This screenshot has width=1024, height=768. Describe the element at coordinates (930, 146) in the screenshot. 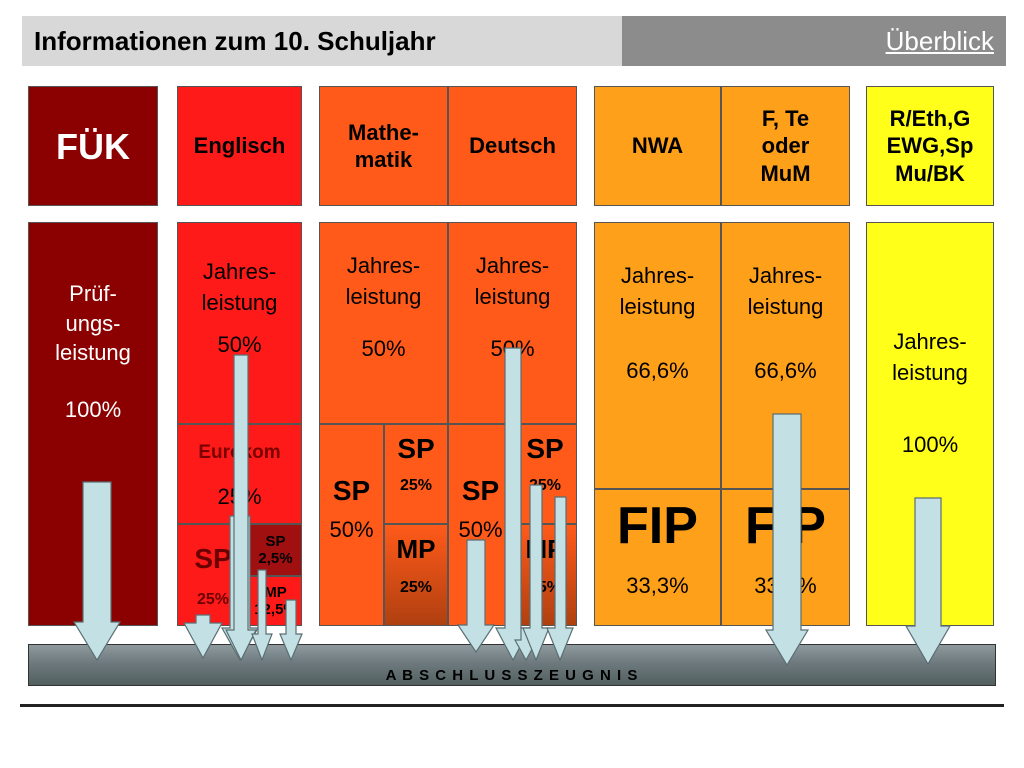

I see `subject-header-reth: R/Eth,G EWG,Sp Mu/BK` at that location.